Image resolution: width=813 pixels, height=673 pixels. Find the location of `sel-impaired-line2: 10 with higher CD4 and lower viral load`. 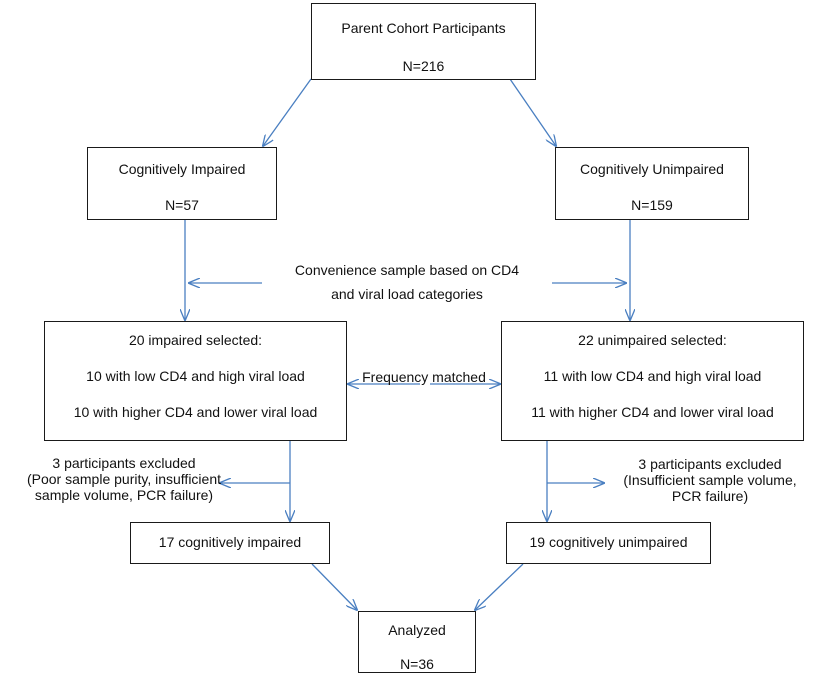

sel-impaired-line2: 10 with higher CD4 and lower viral load is located at coordinates (195, 412).